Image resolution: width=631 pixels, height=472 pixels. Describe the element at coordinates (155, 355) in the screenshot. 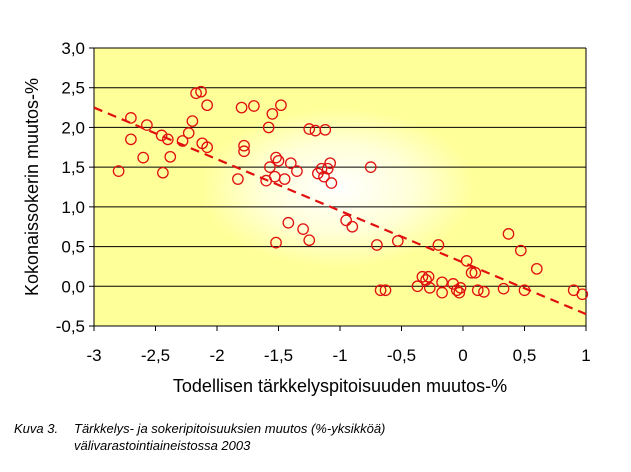

I see `x-tick-label: -2,5` at that location.